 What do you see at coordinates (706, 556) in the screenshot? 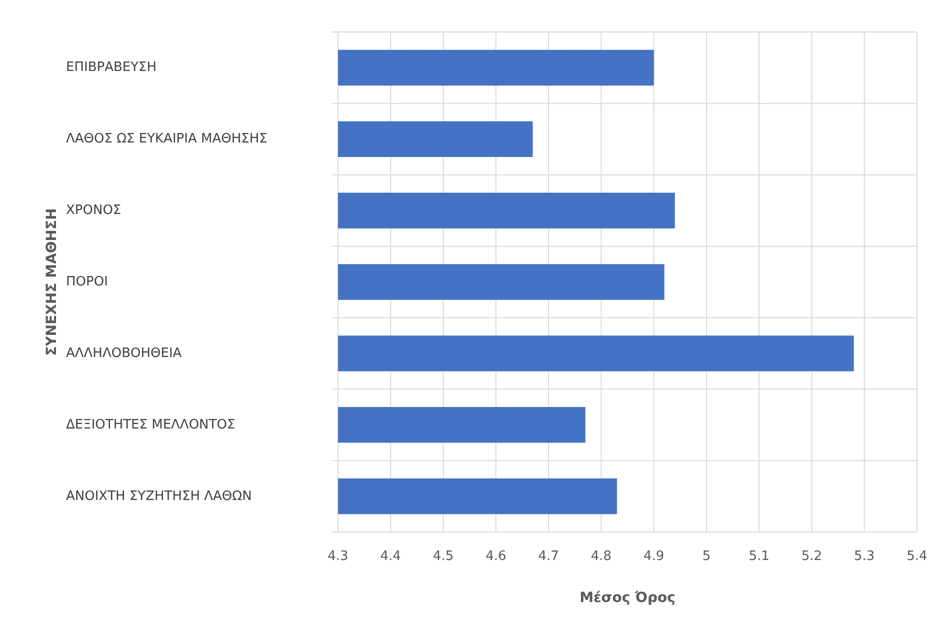
I see `x-tick-label: 5` at bounding box center [706, 556].